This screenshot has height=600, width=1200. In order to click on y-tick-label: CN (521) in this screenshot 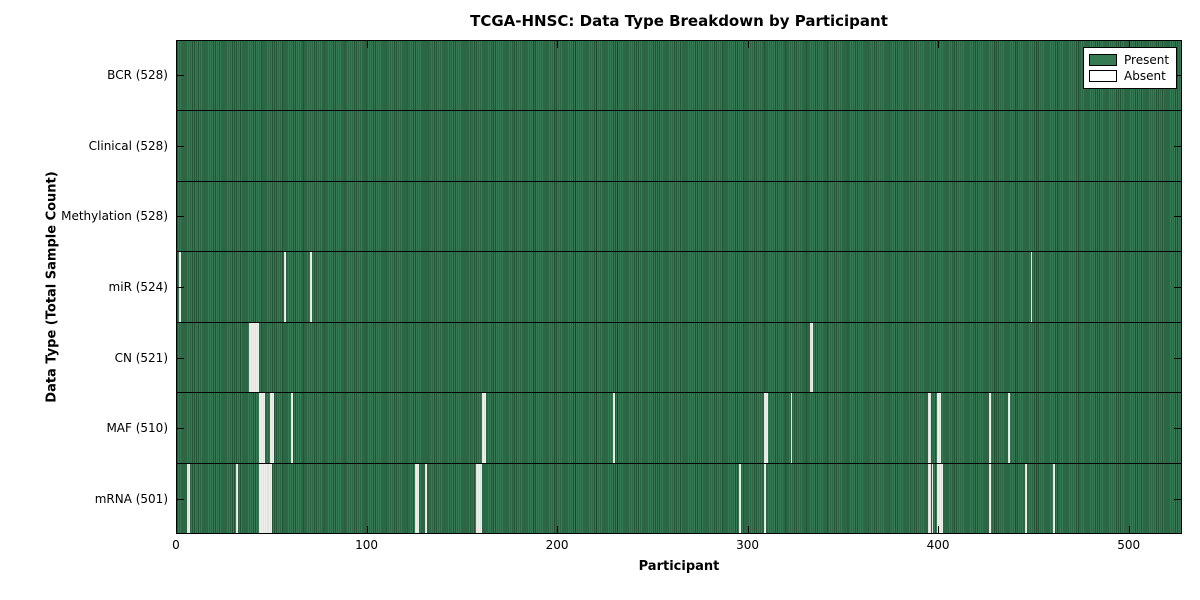, I will do `click(141, 357)`.